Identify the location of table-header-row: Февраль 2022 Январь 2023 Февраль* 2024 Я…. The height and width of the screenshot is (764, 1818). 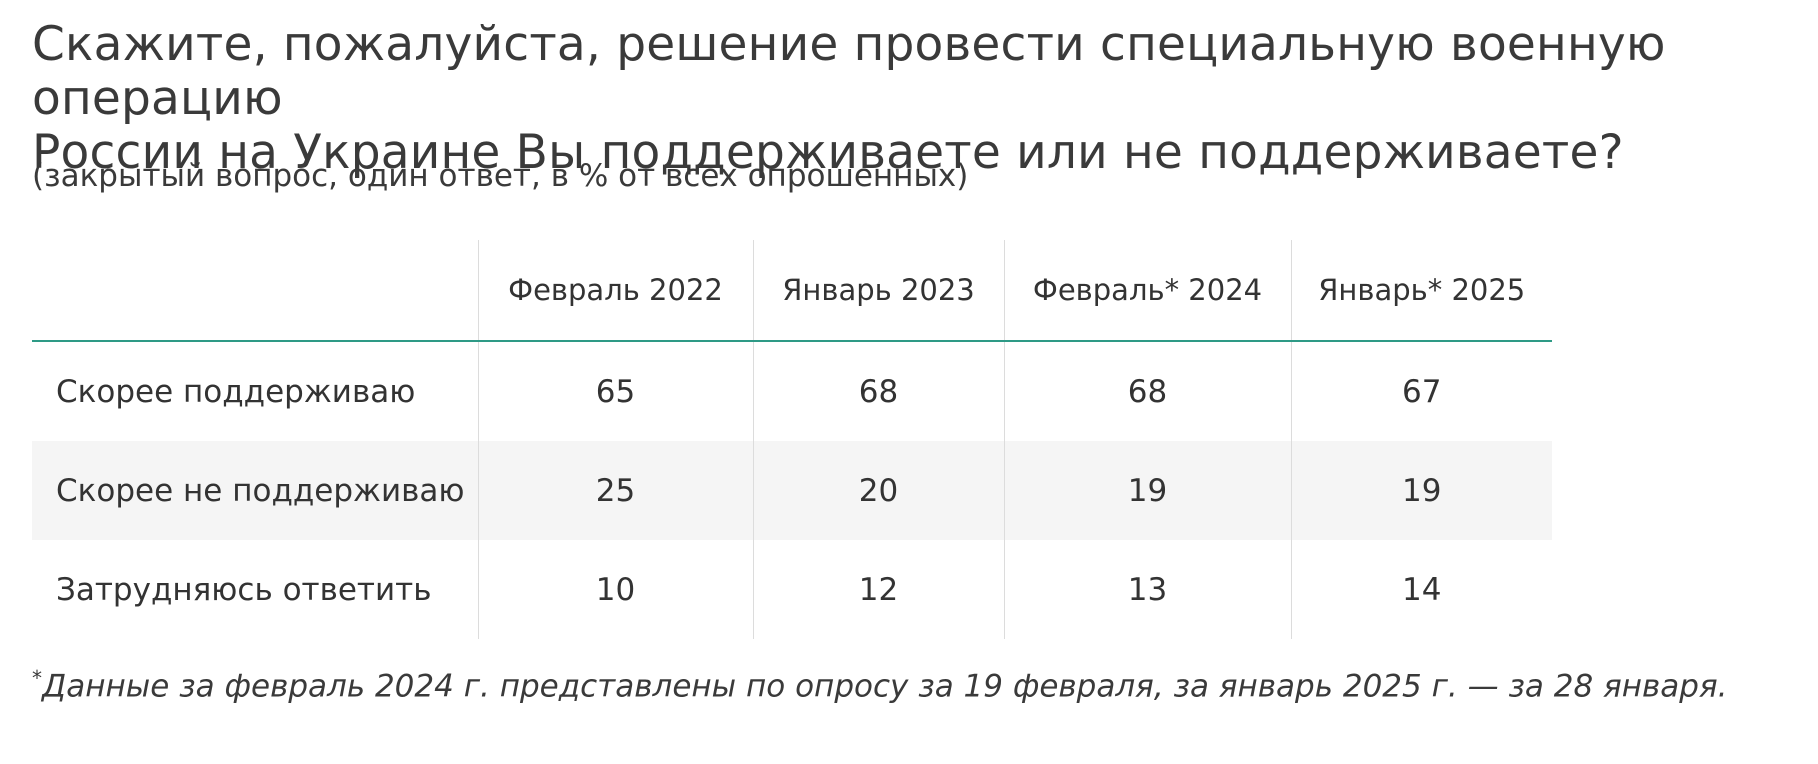
(792, 291).